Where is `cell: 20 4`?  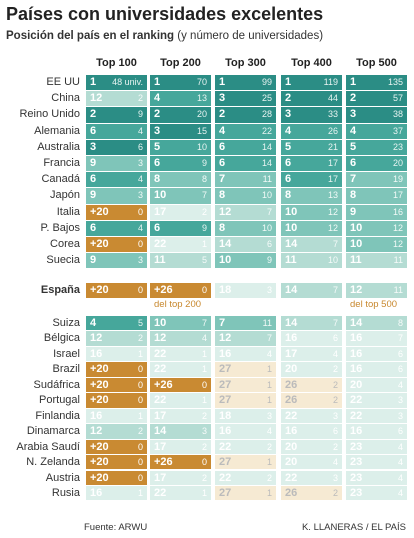
cell: 20 4 is located at coordinates (376, 385).